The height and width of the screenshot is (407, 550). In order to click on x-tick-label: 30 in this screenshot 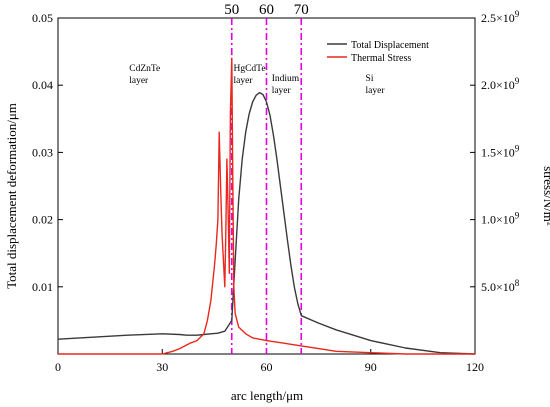, I will do `click(162, 367)`.